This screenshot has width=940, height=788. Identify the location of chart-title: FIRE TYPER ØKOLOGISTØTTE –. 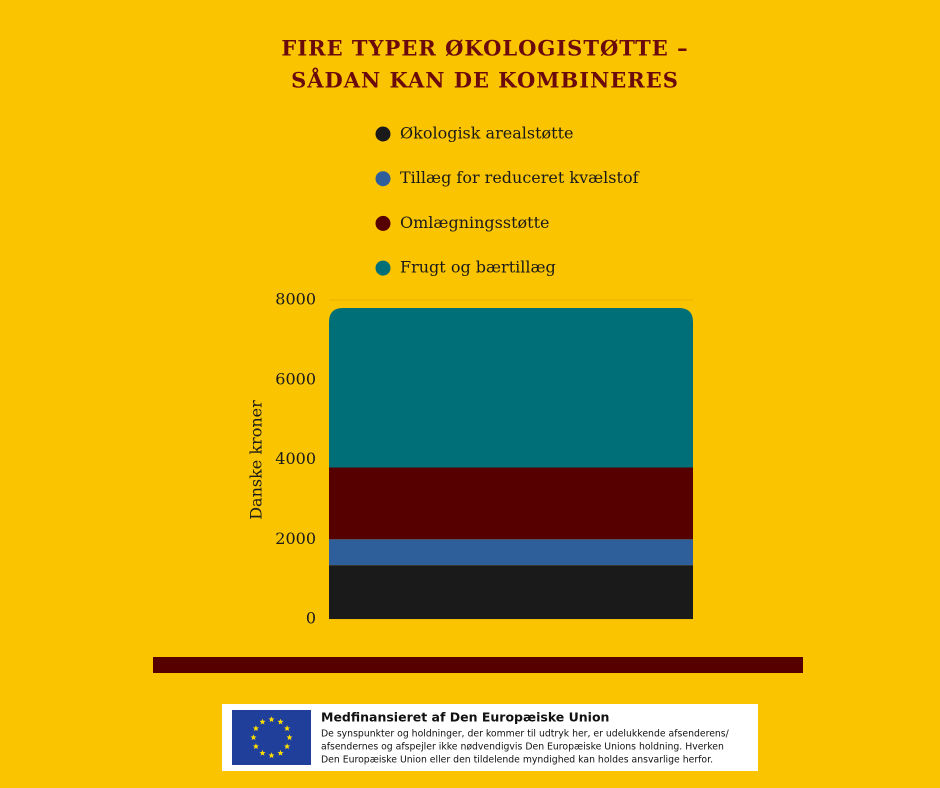
(484, 48).